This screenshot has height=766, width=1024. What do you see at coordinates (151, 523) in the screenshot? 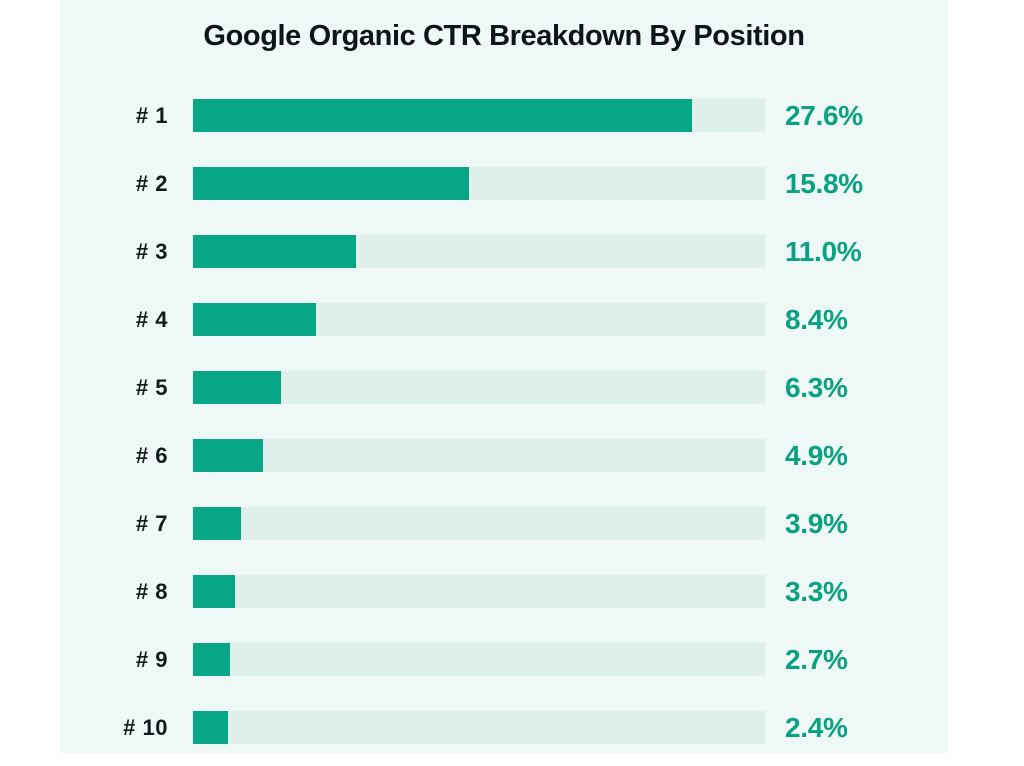
I see `position-label: # 7` at bounding box center [151, 523].